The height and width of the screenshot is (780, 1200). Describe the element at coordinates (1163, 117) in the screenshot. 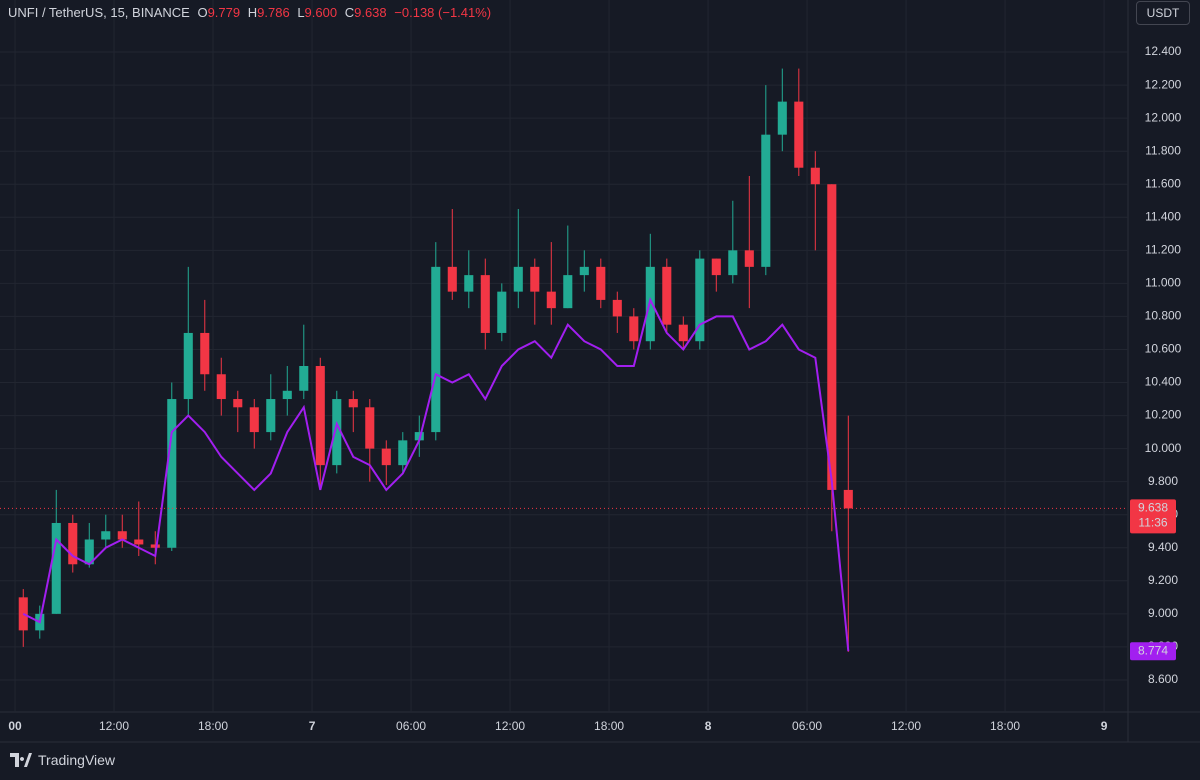

I see `y-tick-label: 12.000` at that location.